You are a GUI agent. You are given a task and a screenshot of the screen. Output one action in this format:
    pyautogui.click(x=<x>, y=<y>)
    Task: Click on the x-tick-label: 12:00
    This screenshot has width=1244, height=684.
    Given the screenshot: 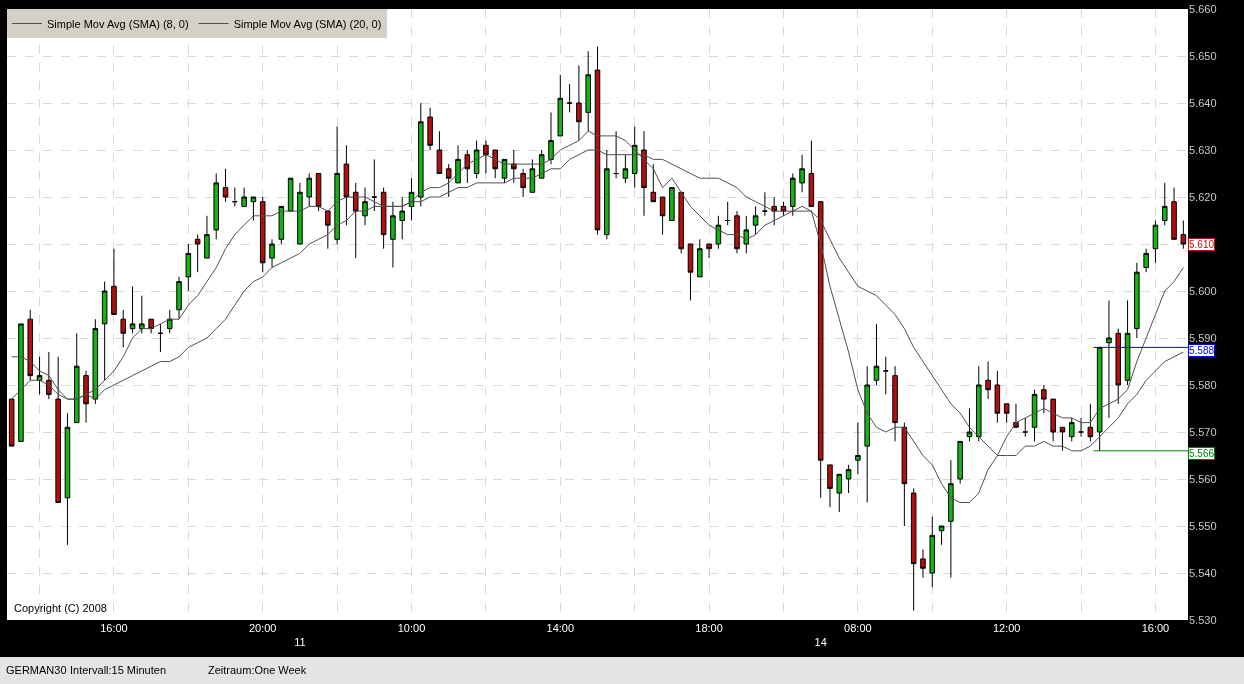 What is the action you would take?
    pyautogui.click(x=1006, y=628)
    